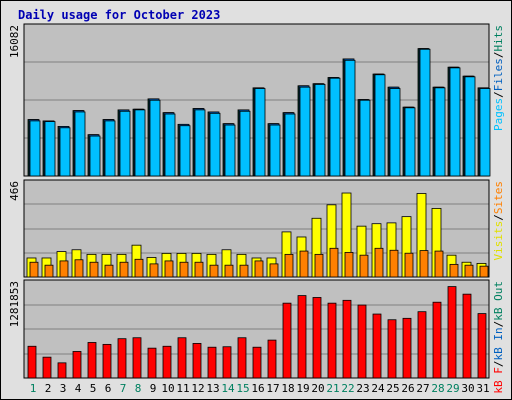  Describe the element at coordinates (272, 388) in the screenshot. I see `x-tick-label-day-17: 17` at that location.